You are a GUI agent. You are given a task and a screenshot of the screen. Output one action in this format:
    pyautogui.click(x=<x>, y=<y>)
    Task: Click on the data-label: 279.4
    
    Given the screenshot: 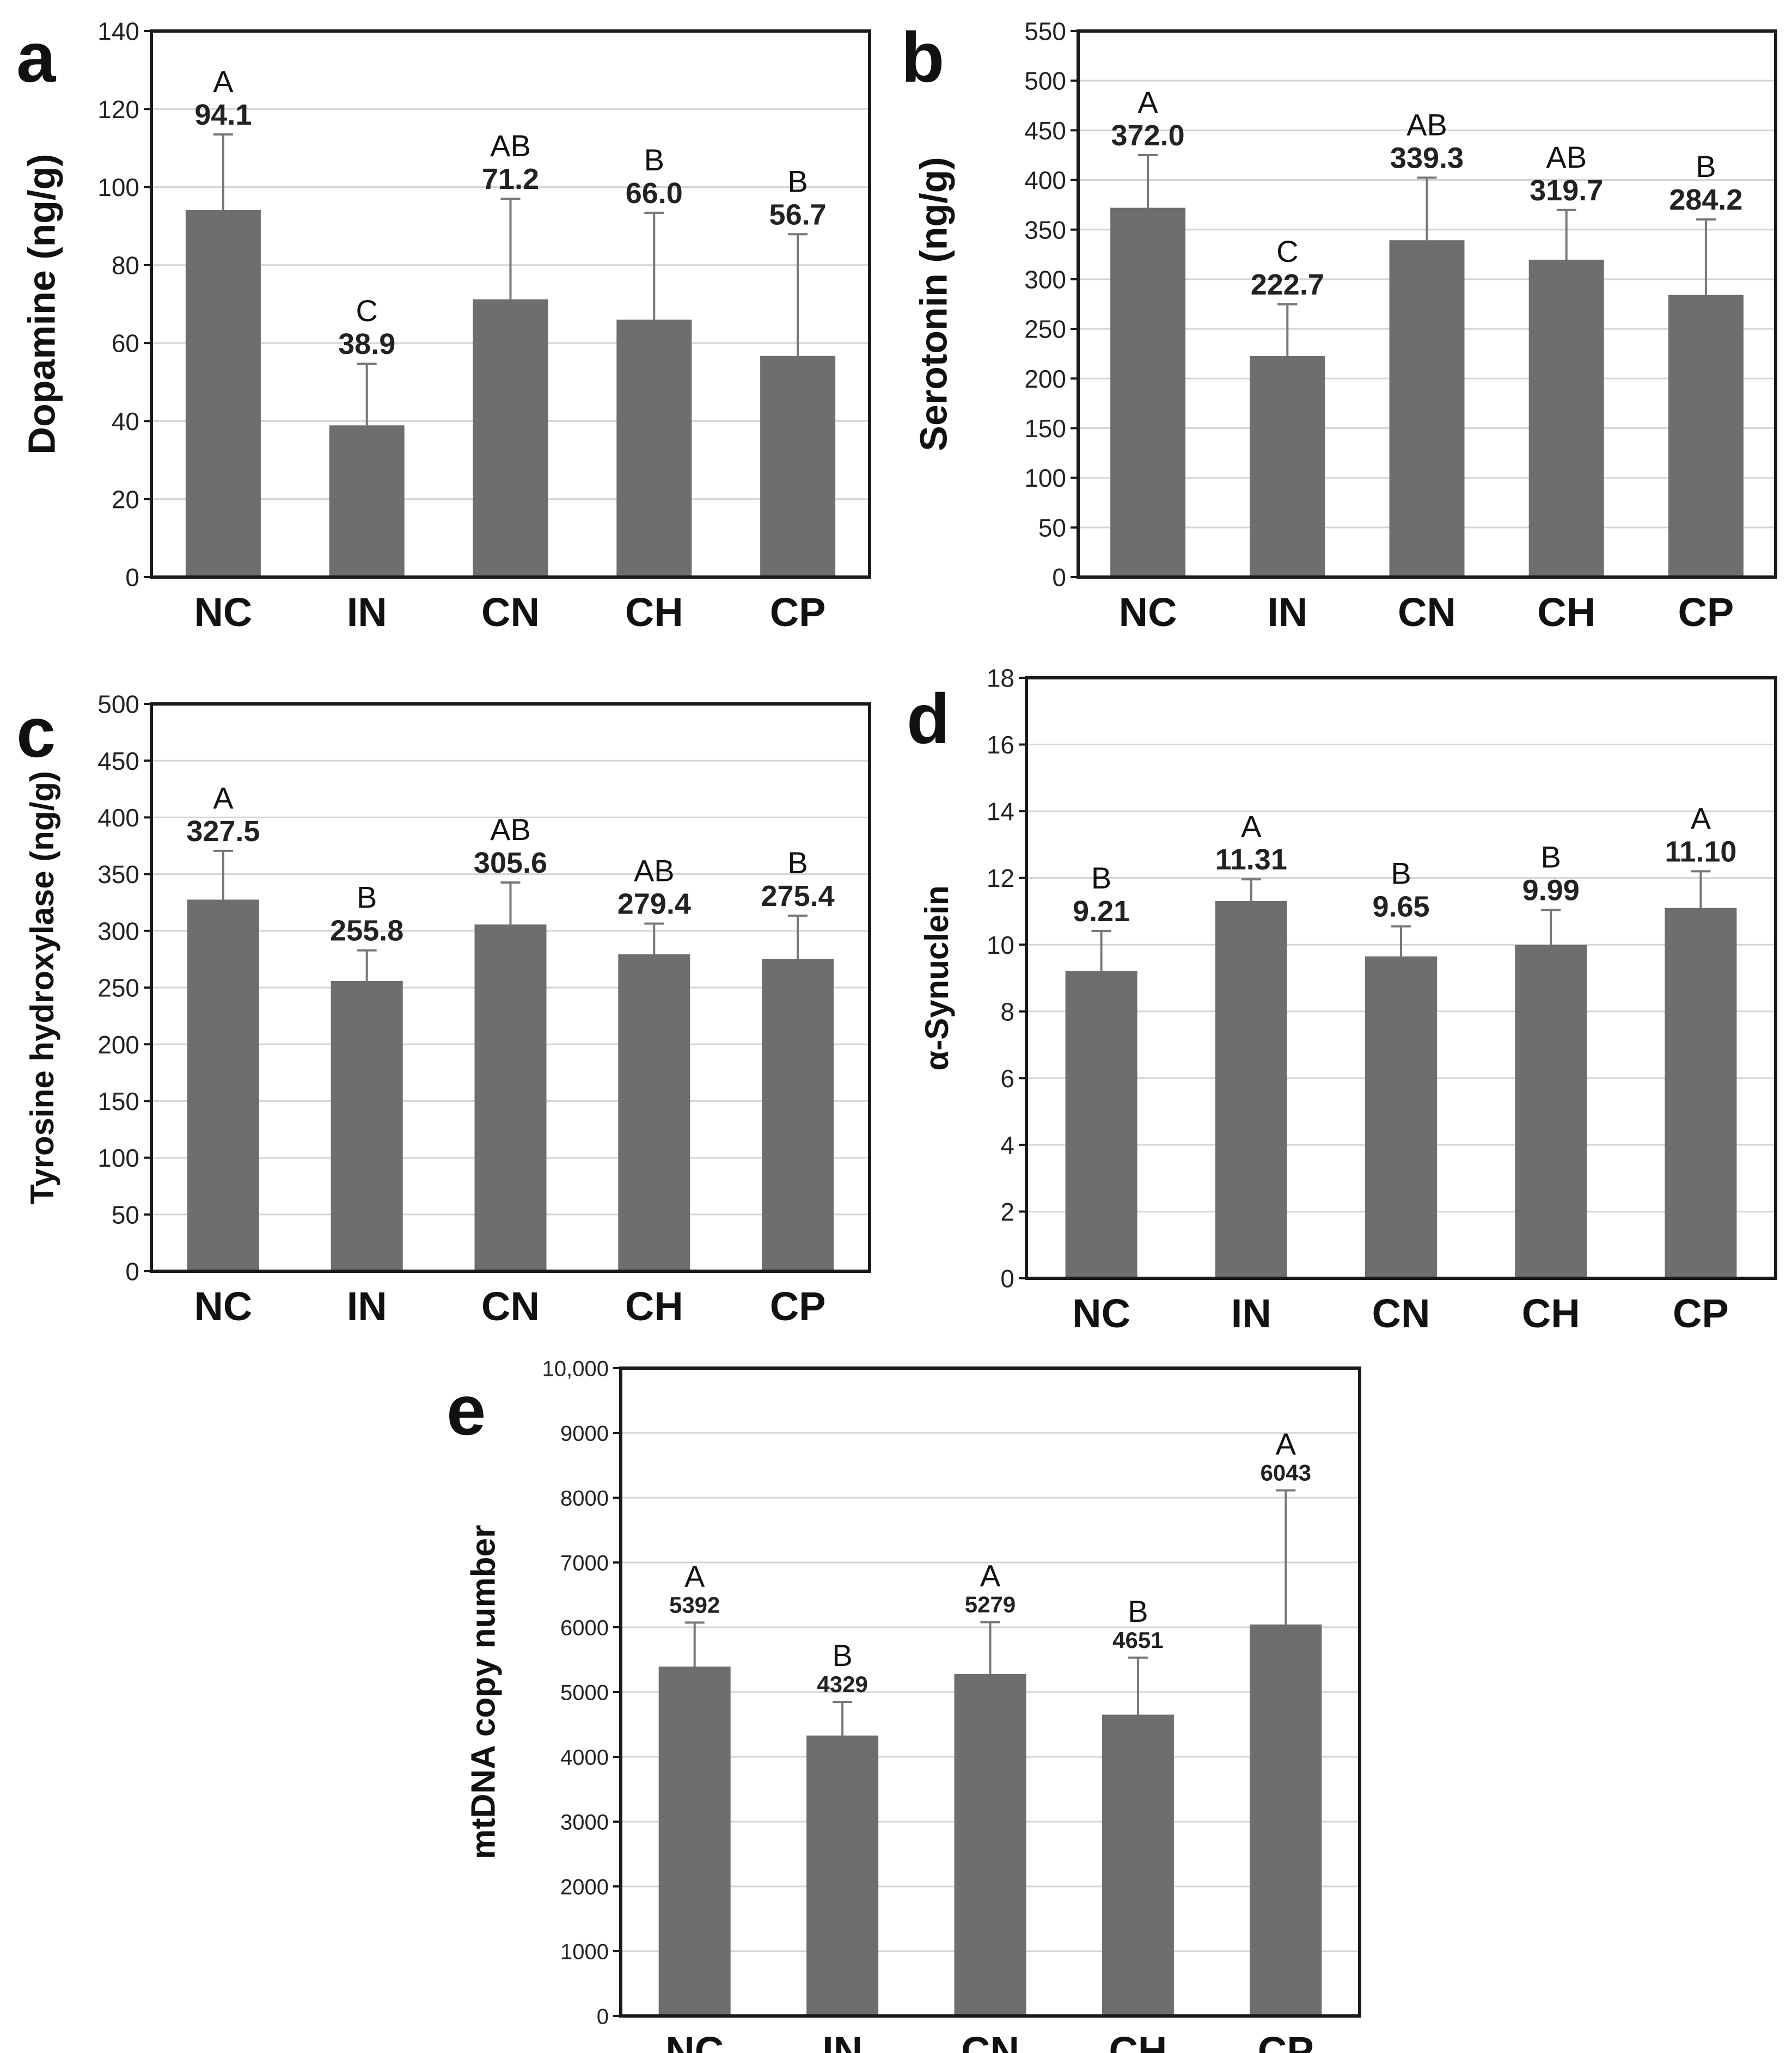 What is the action you would take?
    pyautogui.click(x=654, y=903)
    